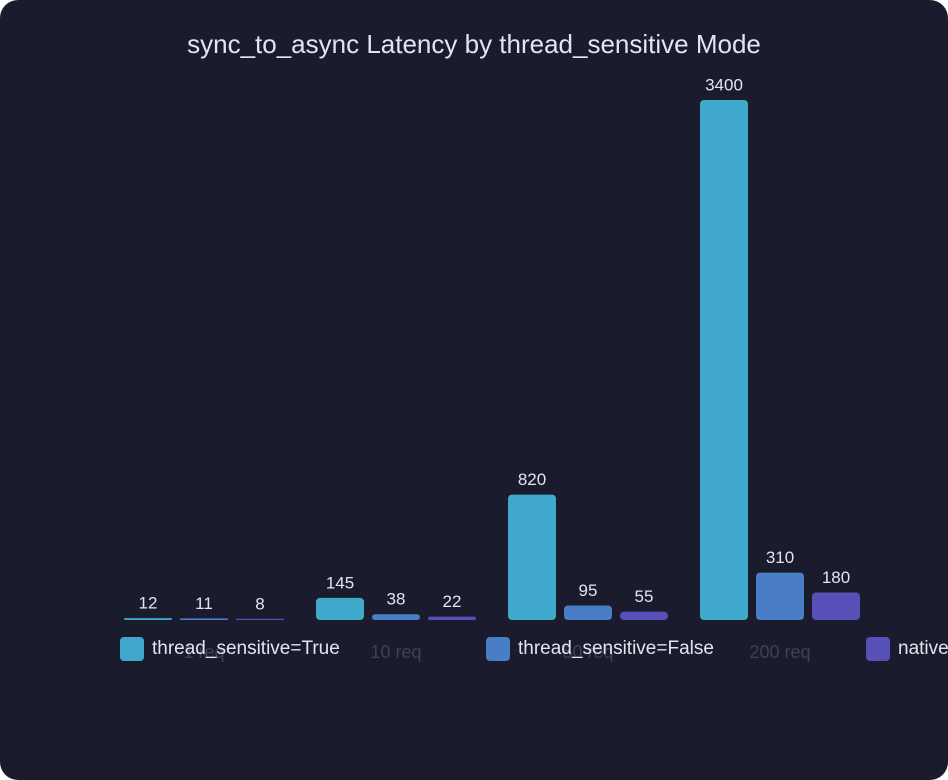 The height and width of the screenshot is (780, 948). I want to click on value-label: 11, so click(204, 603).